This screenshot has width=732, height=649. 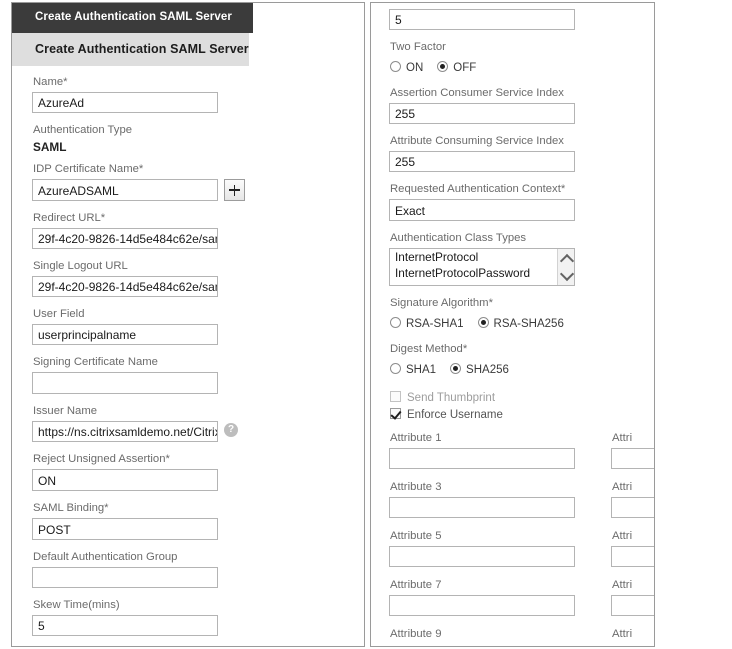 I want to click on default-authentication-group-input, so click(x=125, y=577).